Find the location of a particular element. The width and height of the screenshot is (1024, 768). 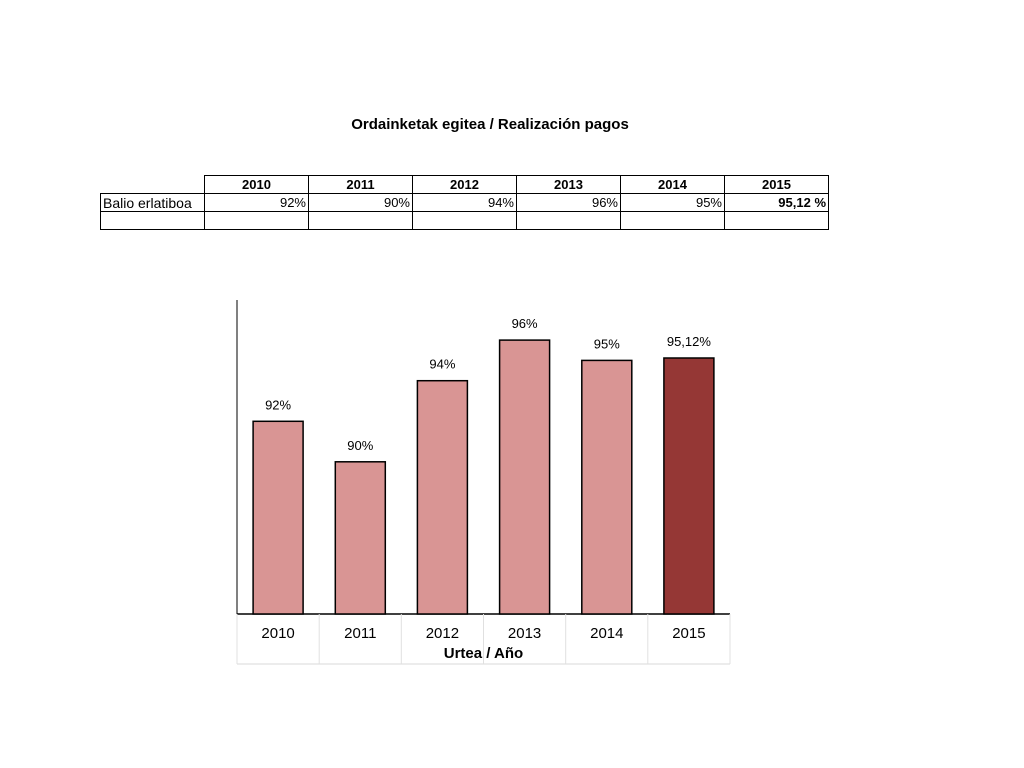

empty-cell is located at coordinates (776, 220).